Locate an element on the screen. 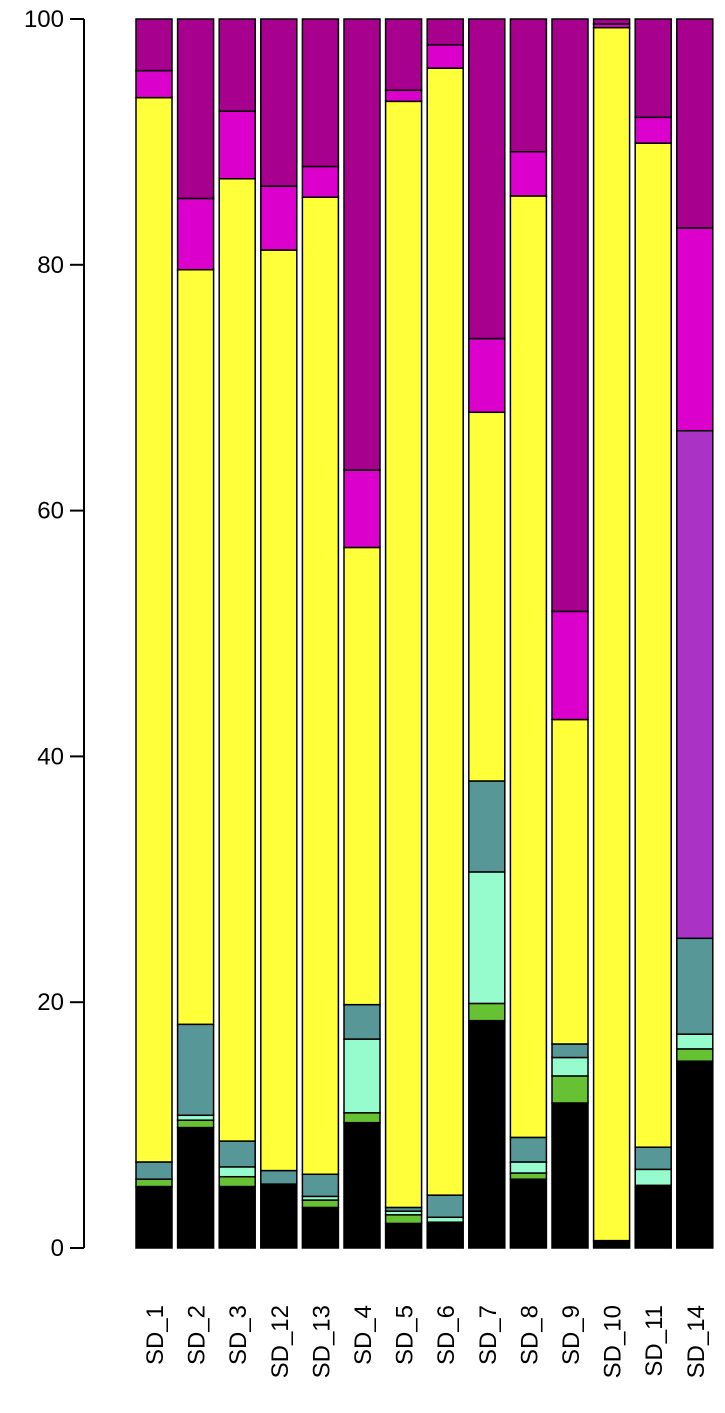  x-tick-label: SD_2 is located at coordinates (197, 1335).